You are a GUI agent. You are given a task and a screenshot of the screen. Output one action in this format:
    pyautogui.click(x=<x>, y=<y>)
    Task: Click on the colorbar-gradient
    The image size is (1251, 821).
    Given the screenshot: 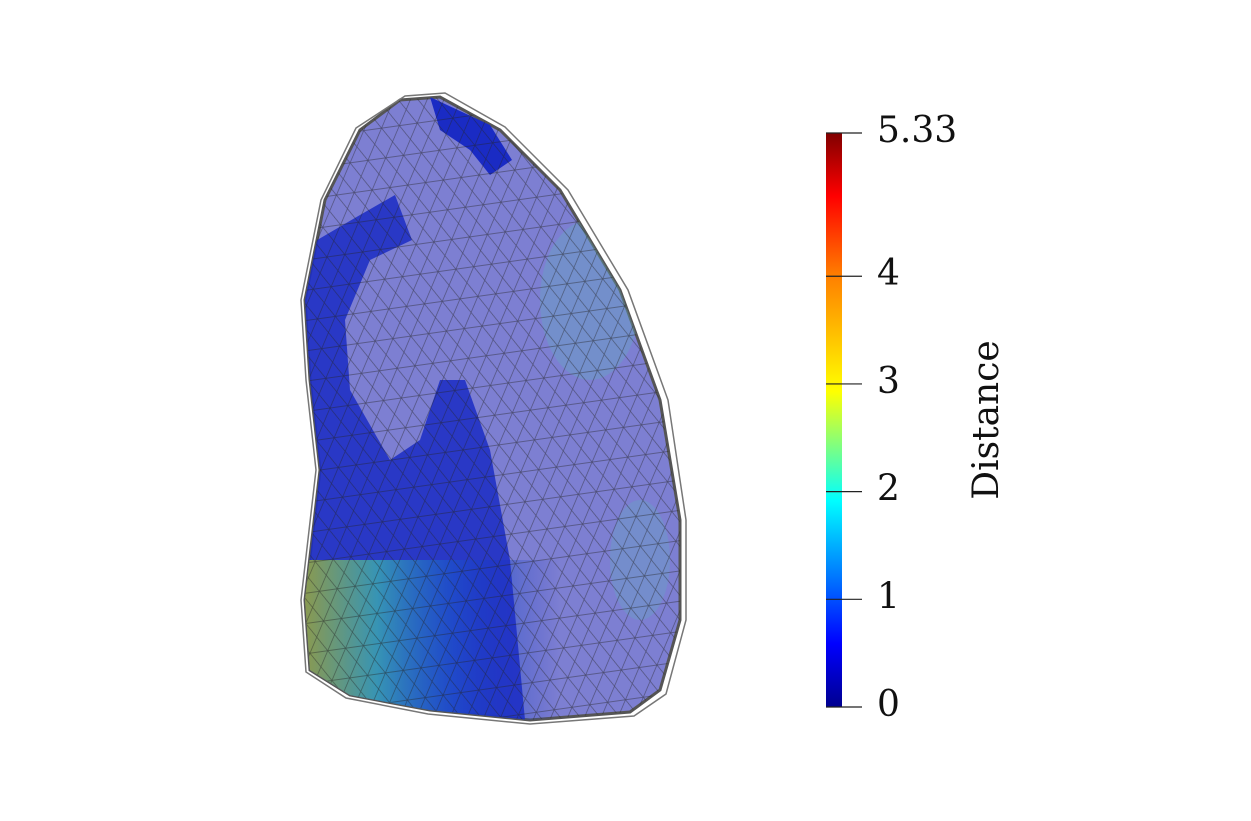 What is the action you would take?
    pyautogui.click(x=834, y=420)
    